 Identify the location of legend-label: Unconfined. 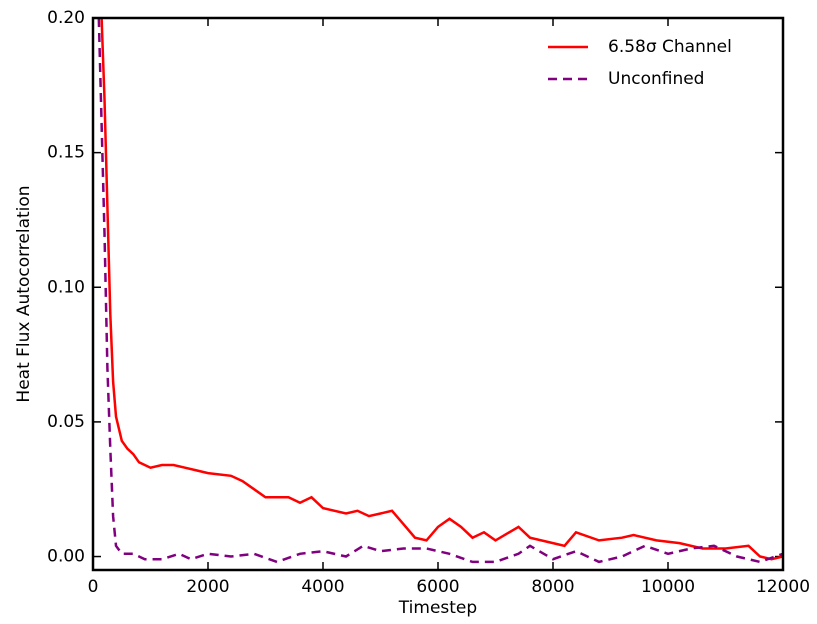
(656, 79).